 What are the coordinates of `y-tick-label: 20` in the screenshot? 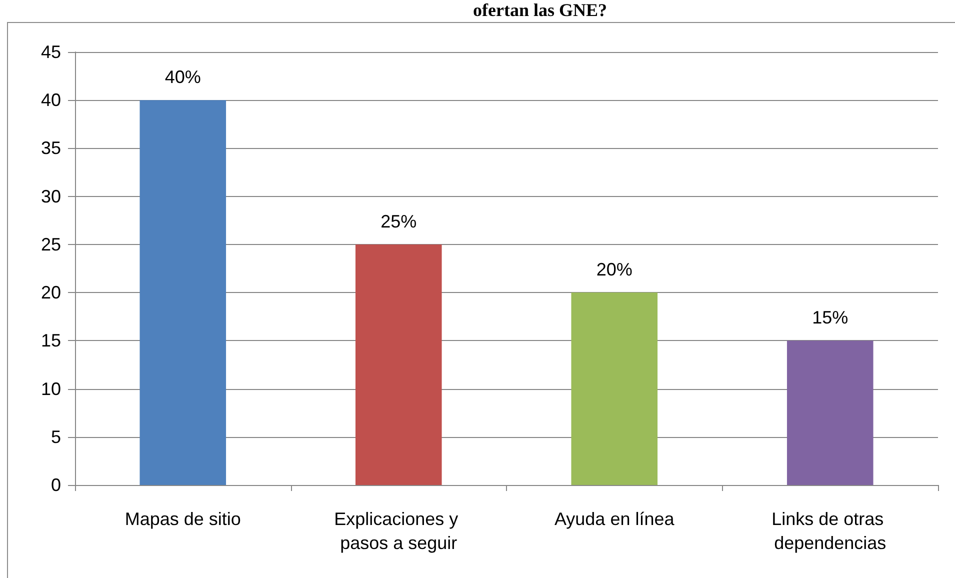 It's located at (50, 292).